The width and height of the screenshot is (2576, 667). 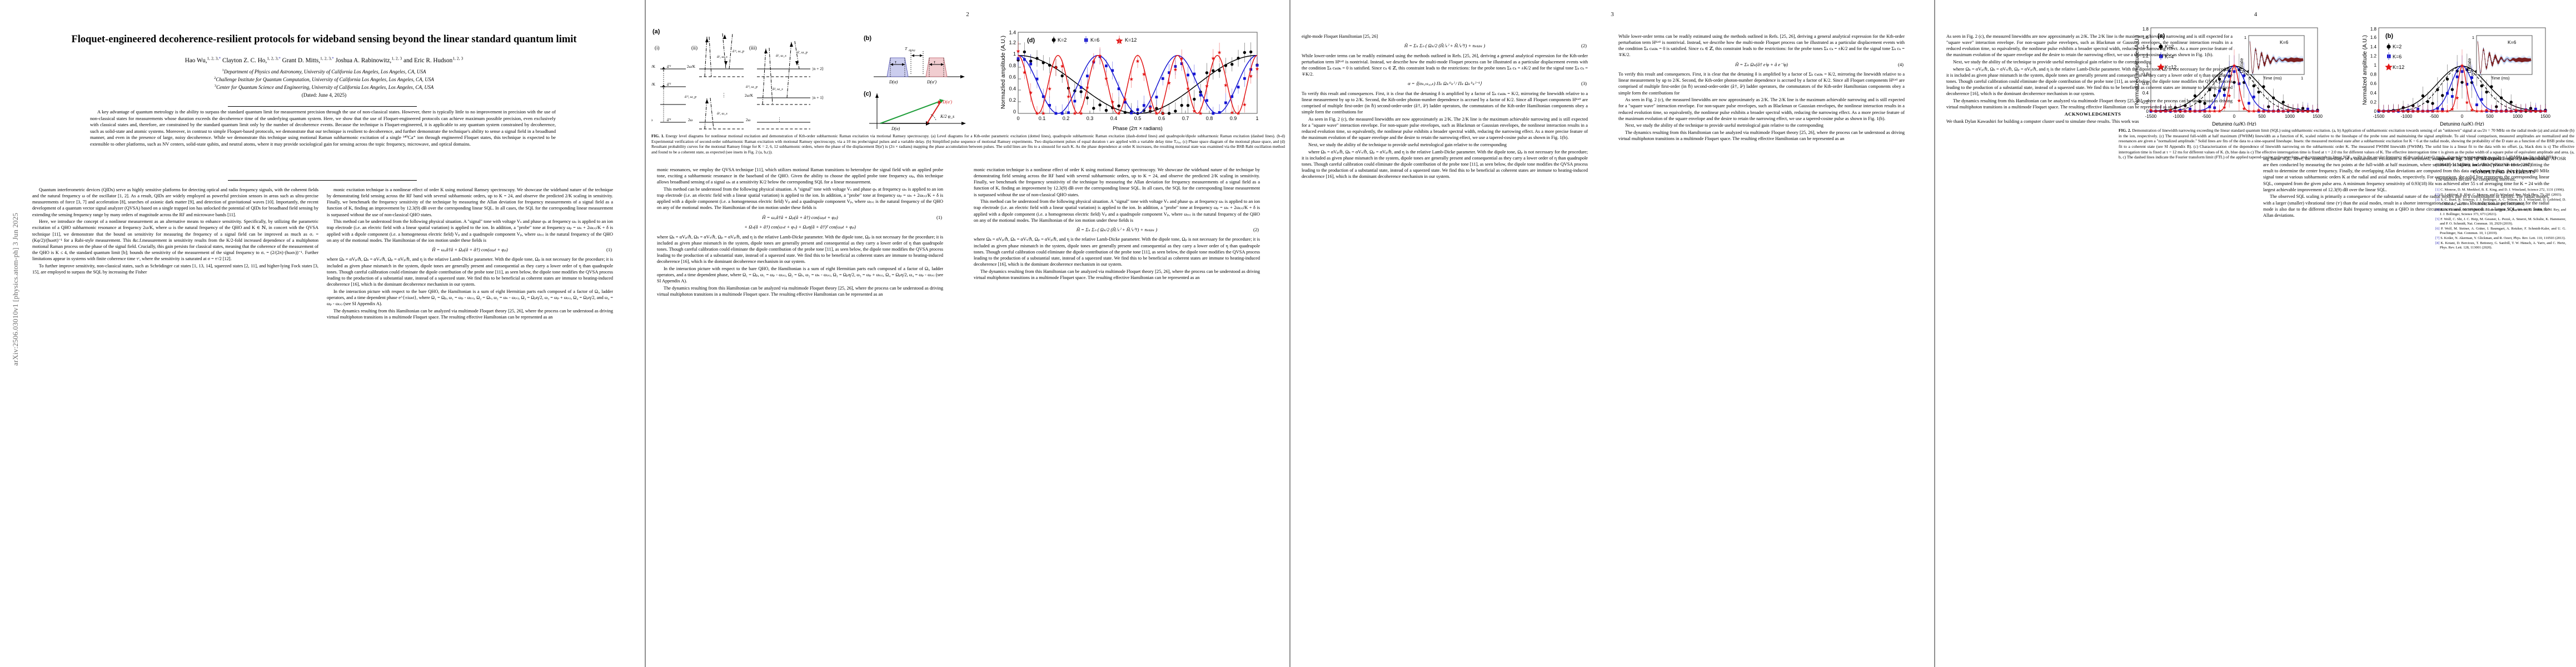 I want to click on d-alpha-prime: D(α′), so click(x=931, y=81).